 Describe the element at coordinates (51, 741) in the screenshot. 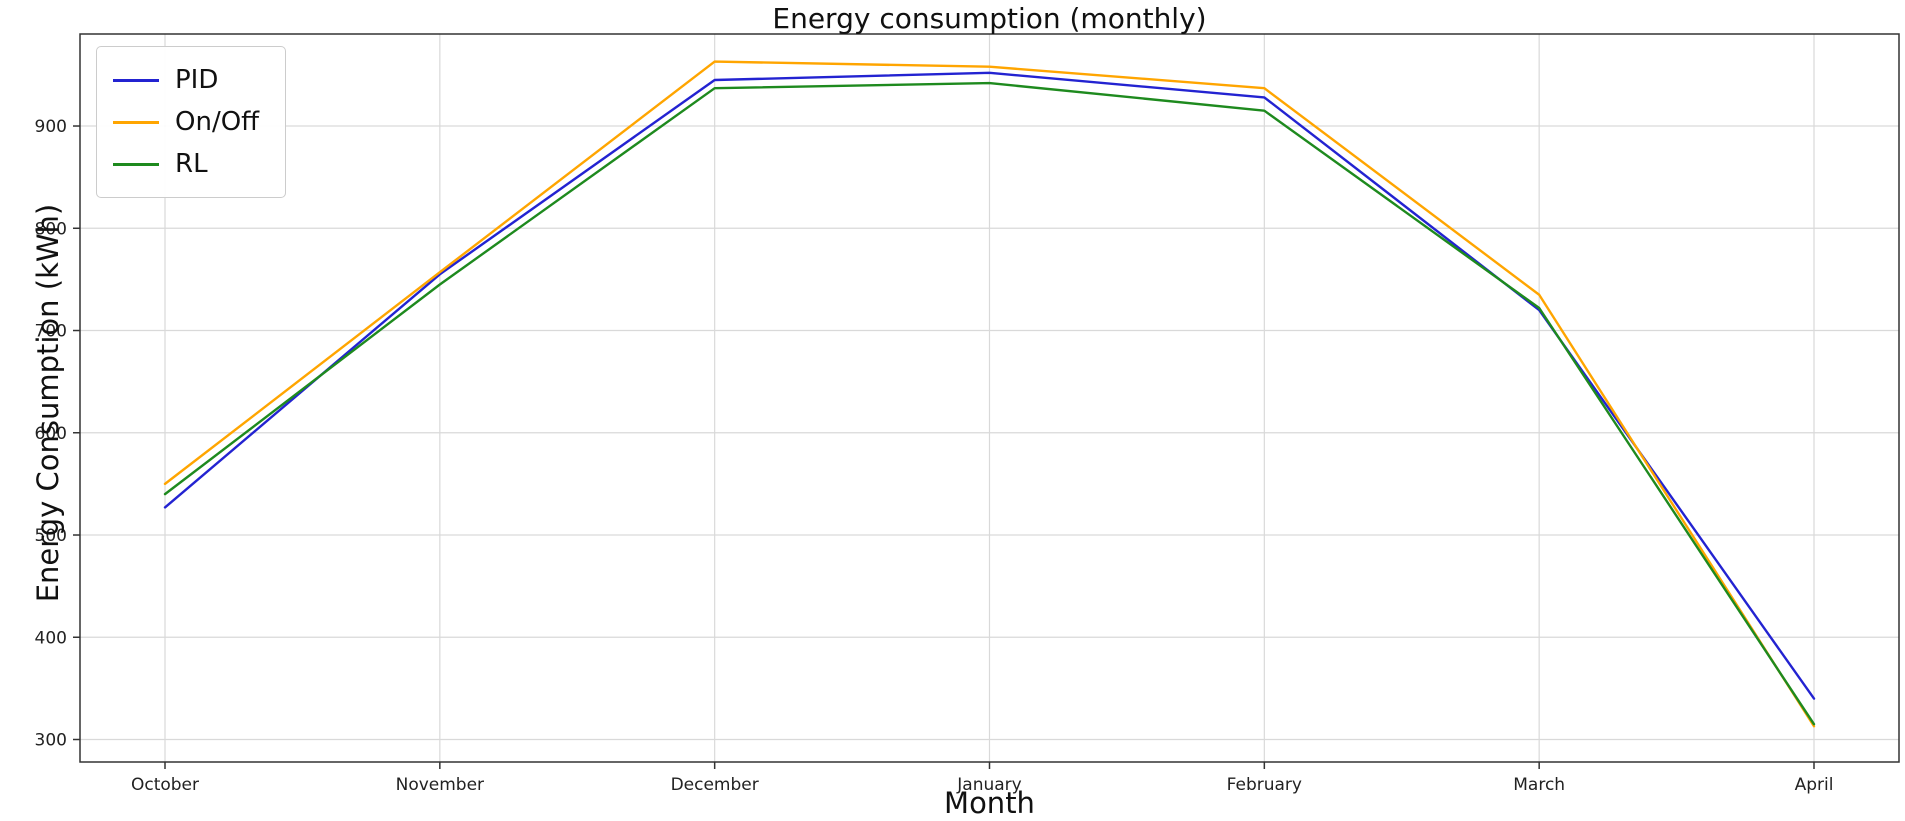

I see `y-tick-label: 300` at that location.